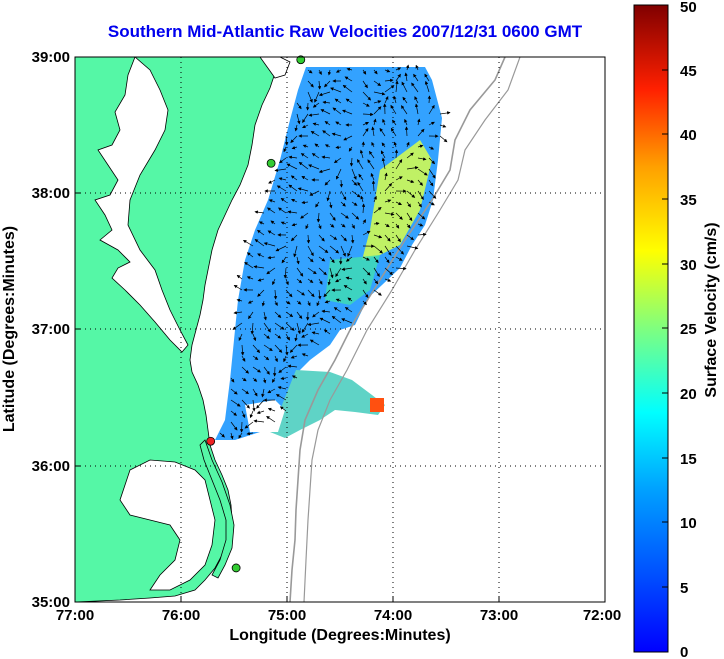  I want to click on outer-banks, so click(217, 509).